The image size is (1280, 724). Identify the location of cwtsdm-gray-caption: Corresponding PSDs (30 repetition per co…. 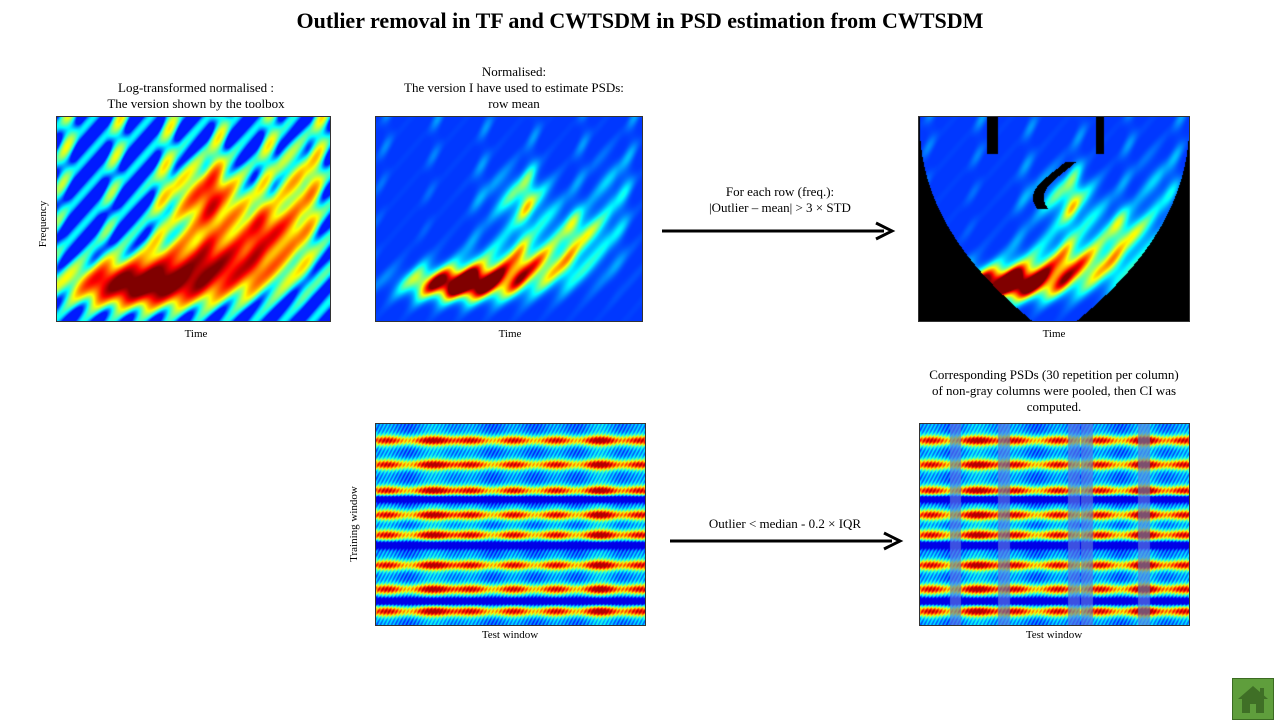
(1054, 391).